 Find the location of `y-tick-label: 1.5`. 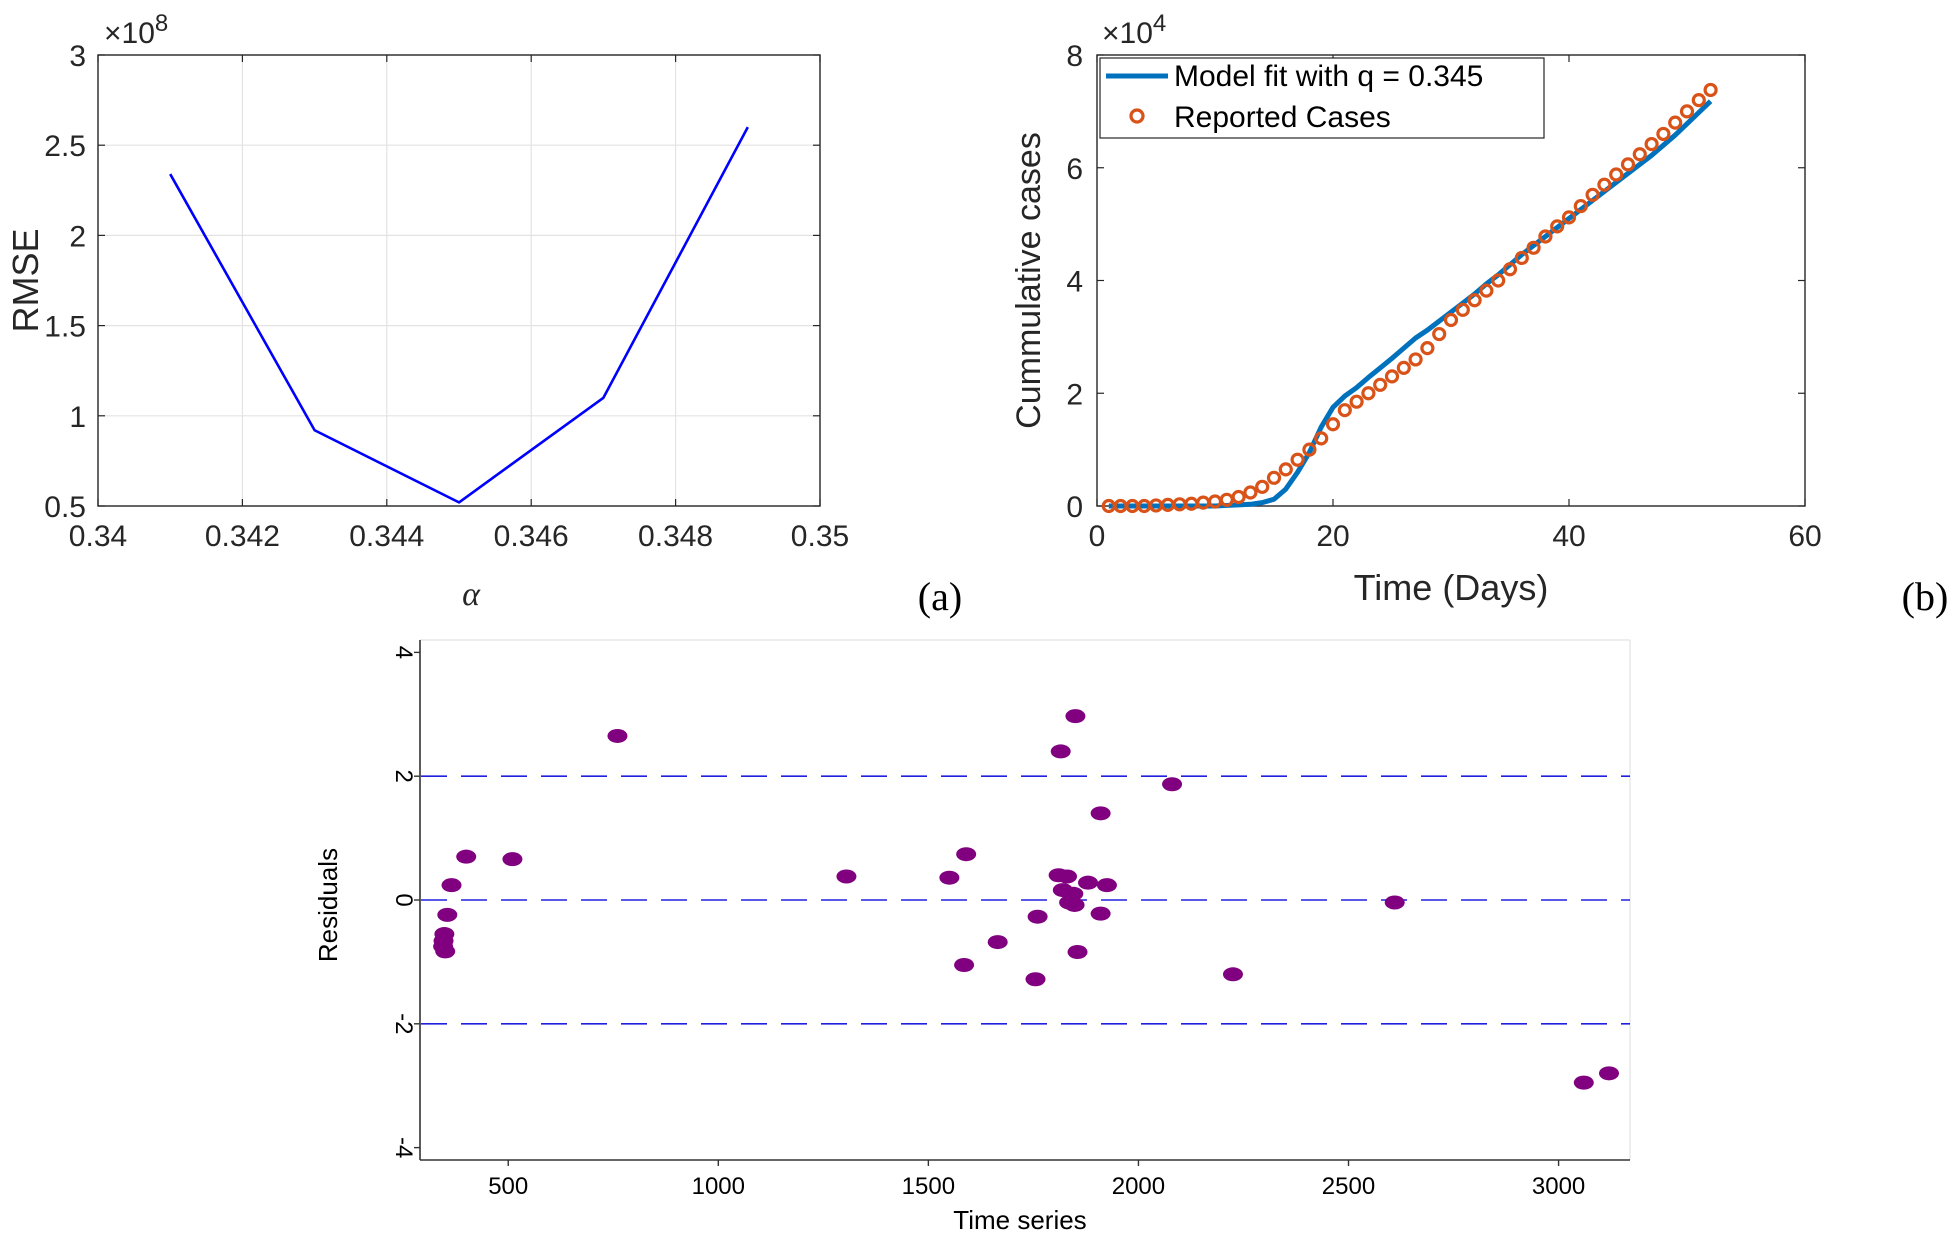

y-tick-label: 1.5 is located at coordinates (65, 327).